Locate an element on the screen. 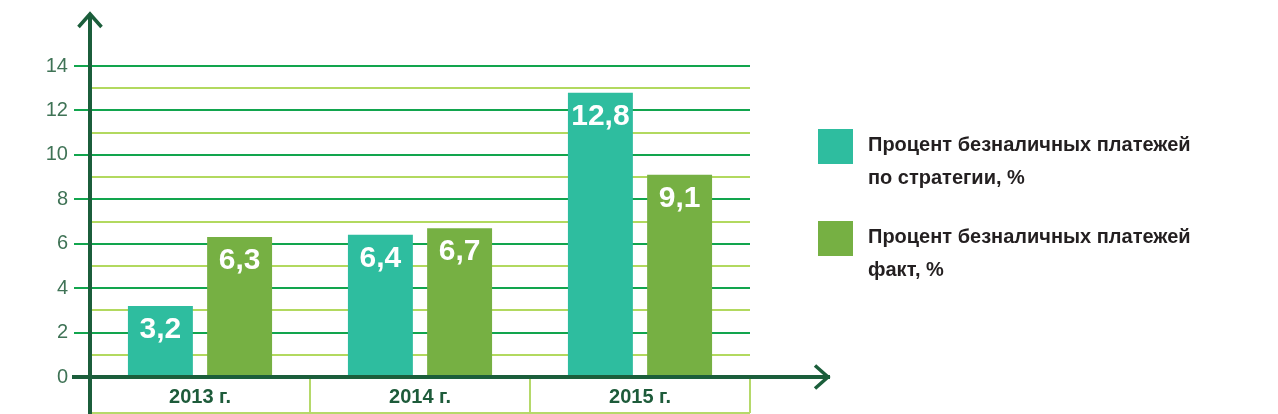 The width and height of the screenshot is (1278, 414). x-tick-label: 2013 г. is located at coordinates (200, 395).